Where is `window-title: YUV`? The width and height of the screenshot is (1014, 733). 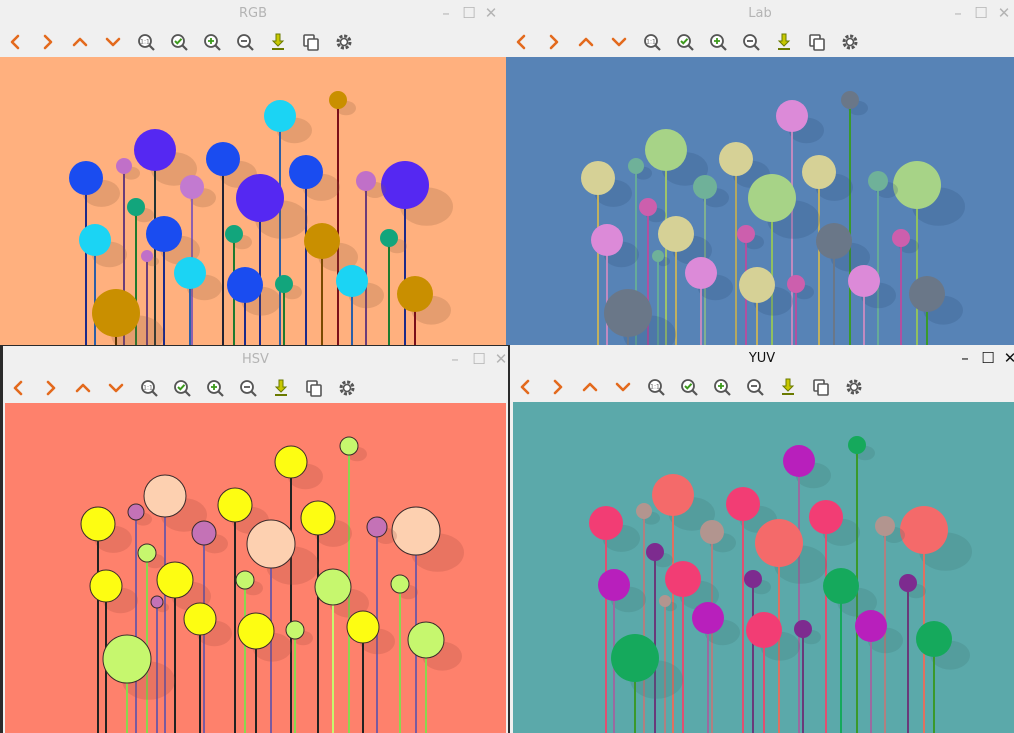
window-title: YUV is located at coordinates (762, 358).